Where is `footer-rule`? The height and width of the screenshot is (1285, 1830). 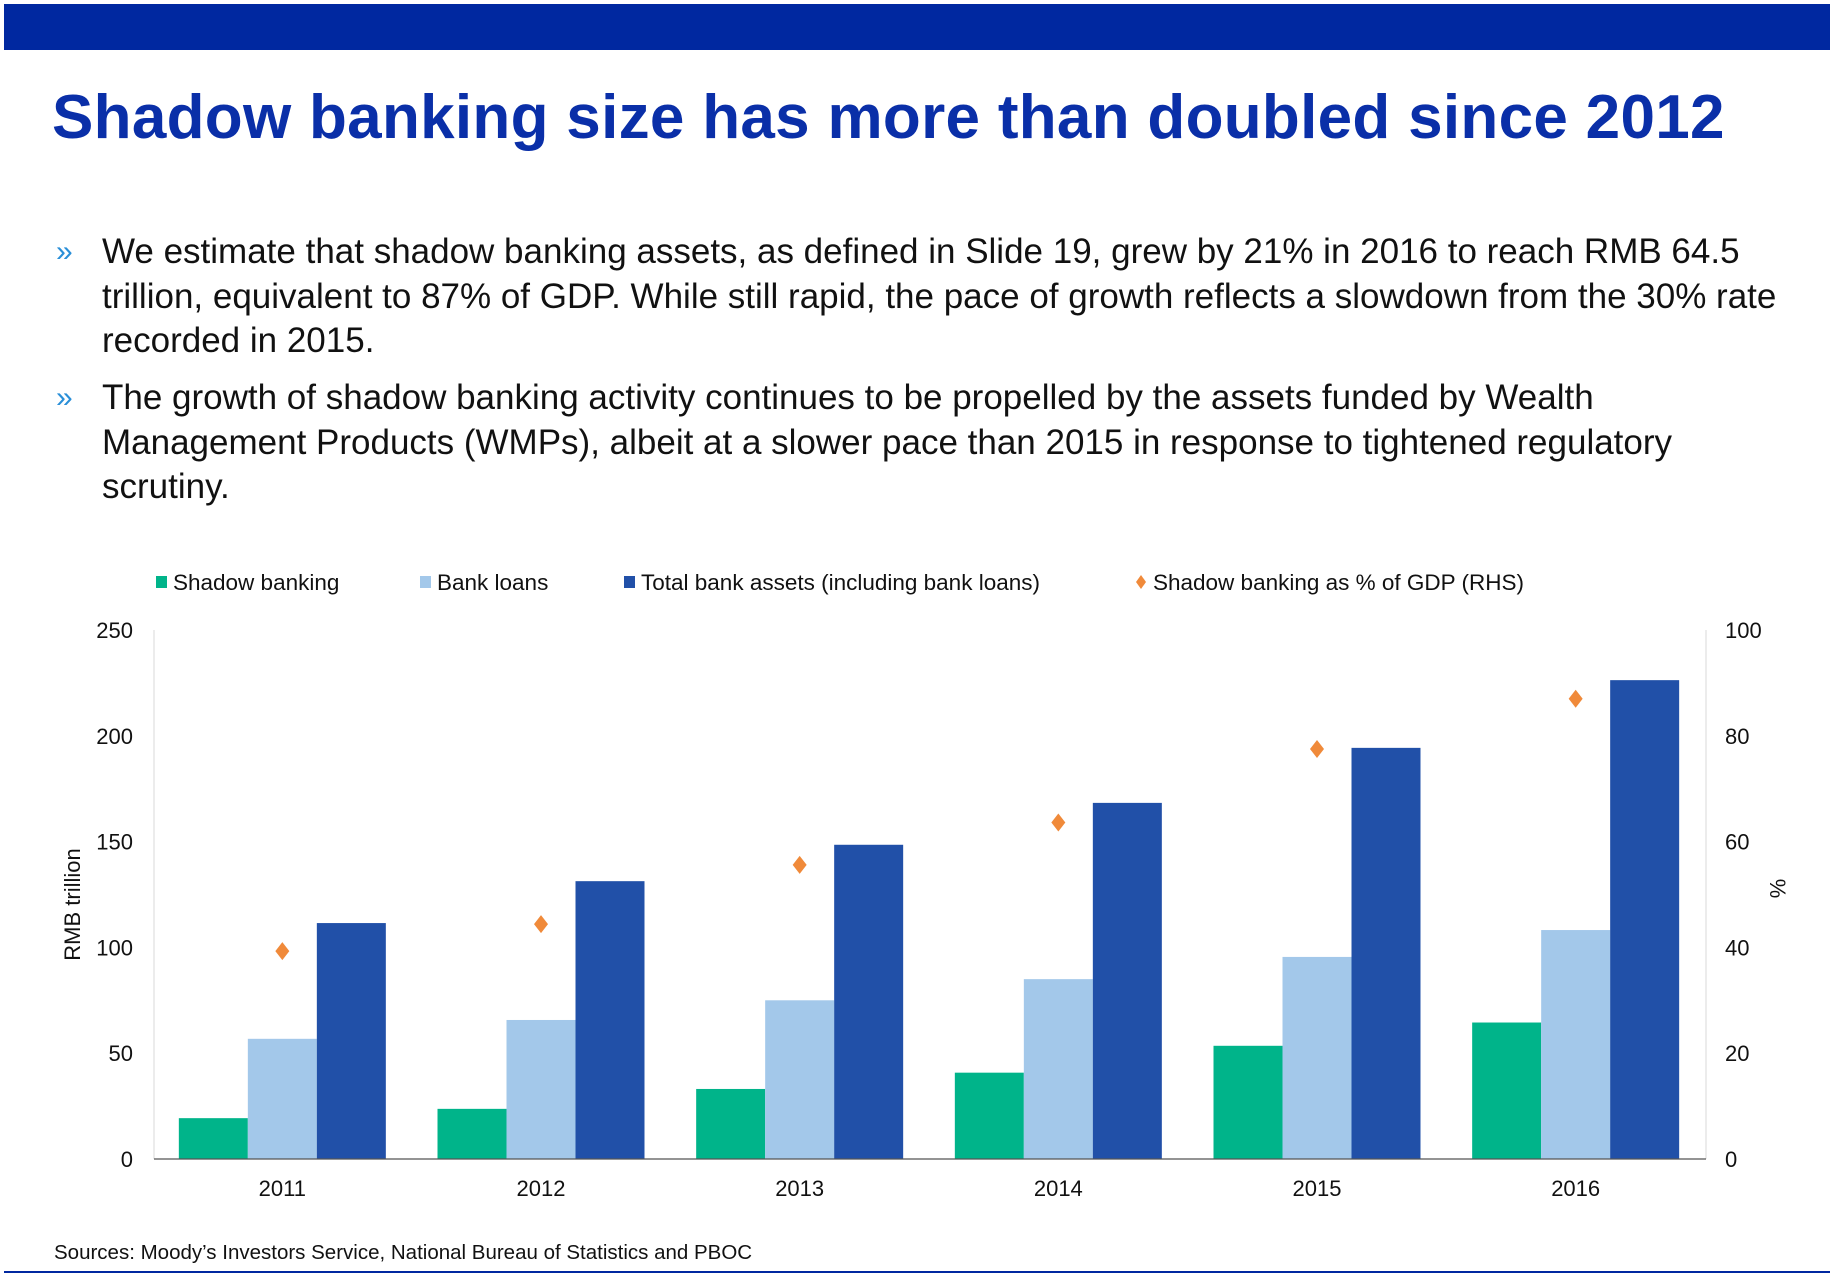 footer-rule is located at coordinates (917, 1272).